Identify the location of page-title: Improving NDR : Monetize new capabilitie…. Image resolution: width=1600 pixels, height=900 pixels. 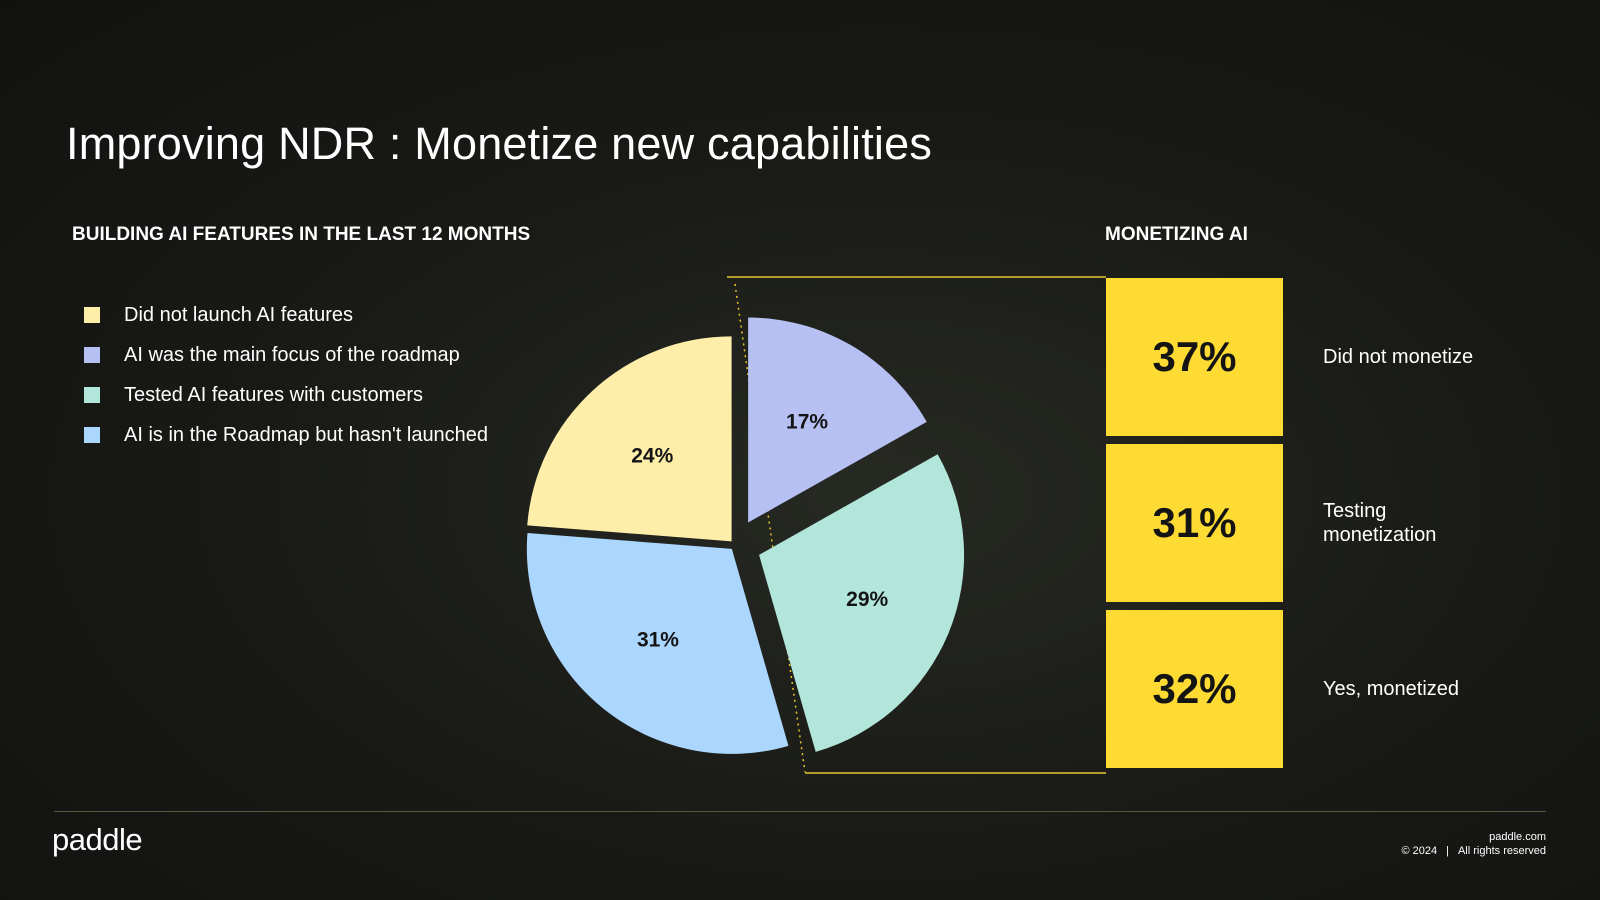
(499, 143).